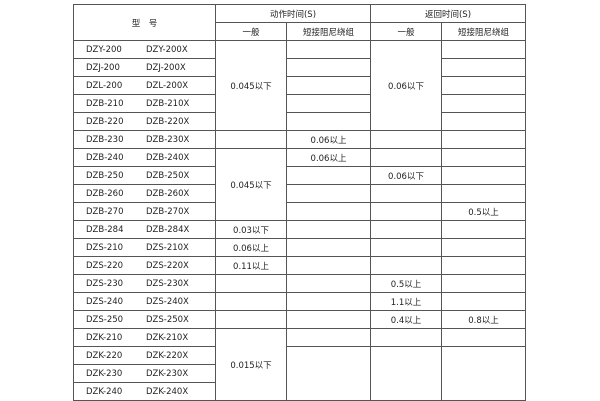 This screenshot has width=600, height=401. Describe the element at coordinates (168, 139) in the screenshot. I see `model-name-x: DZB-230X` at that location.